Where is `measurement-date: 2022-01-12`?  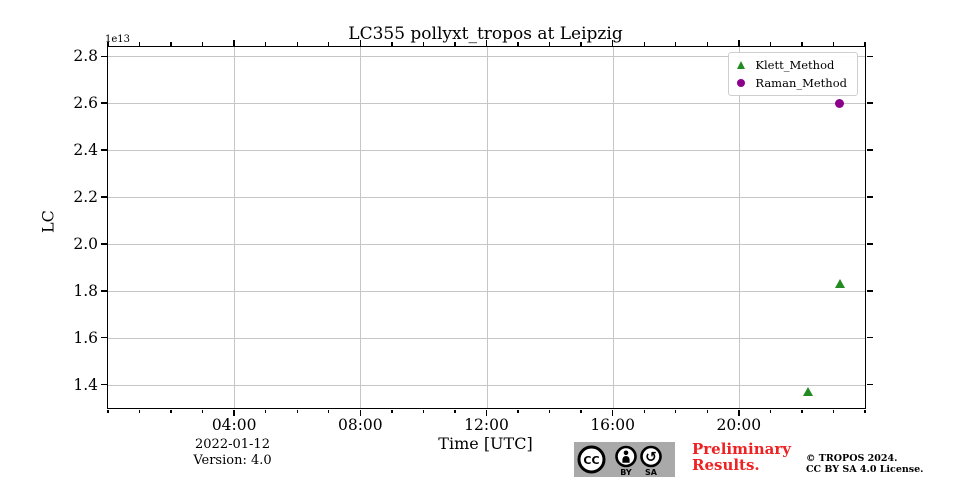
measurement-date: 2022-01-12 is located at coordinates (232, 444).